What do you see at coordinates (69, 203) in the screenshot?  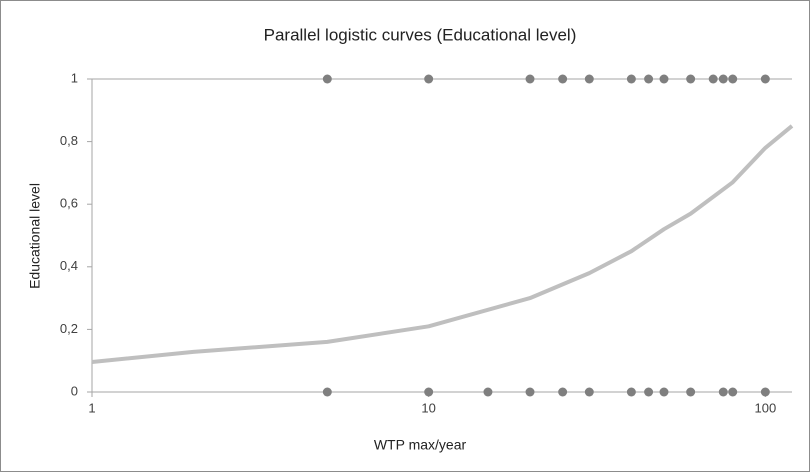 I see `y-tick-label: 0,6` at bounding box center [69, 203].